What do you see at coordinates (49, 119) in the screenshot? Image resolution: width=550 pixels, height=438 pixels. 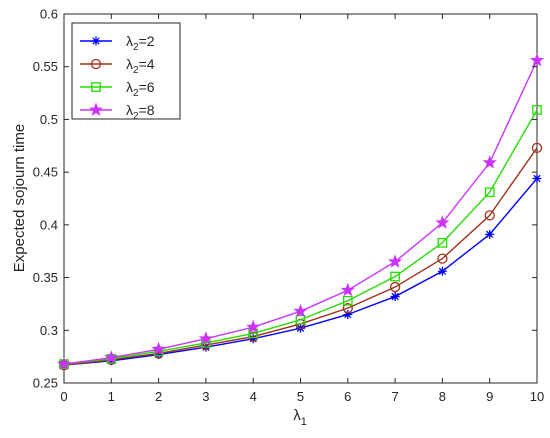 I see `y-tick-label: 0.5` at bounding box center [49, 119].